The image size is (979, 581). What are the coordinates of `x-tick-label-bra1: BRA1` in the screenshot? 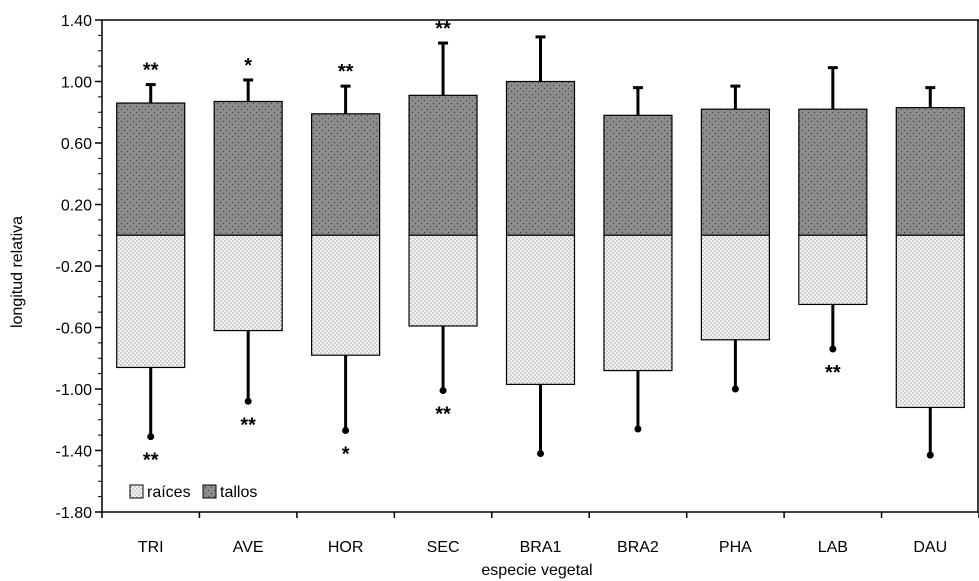 It's located at (541, 547).